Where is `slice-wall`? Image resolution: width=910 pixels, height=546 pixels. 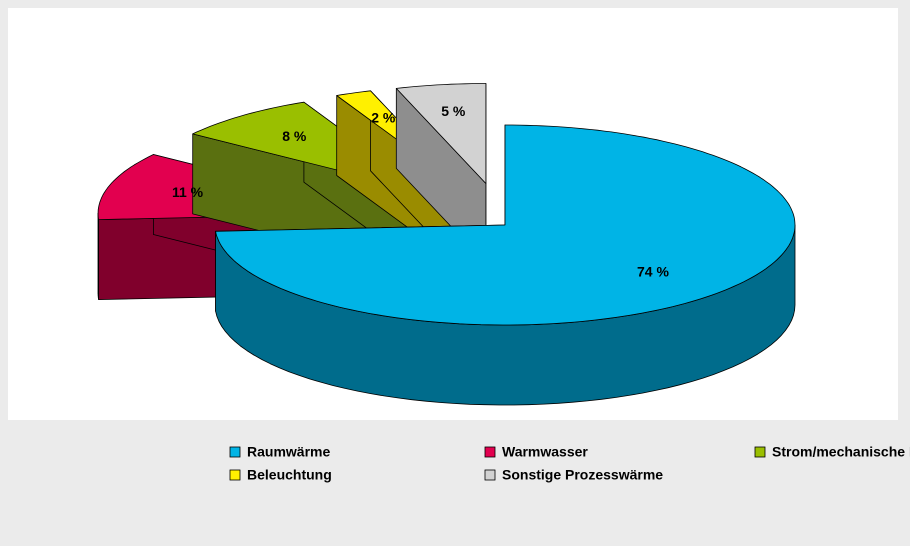 slice-wall is located at coordinates (98, 256).